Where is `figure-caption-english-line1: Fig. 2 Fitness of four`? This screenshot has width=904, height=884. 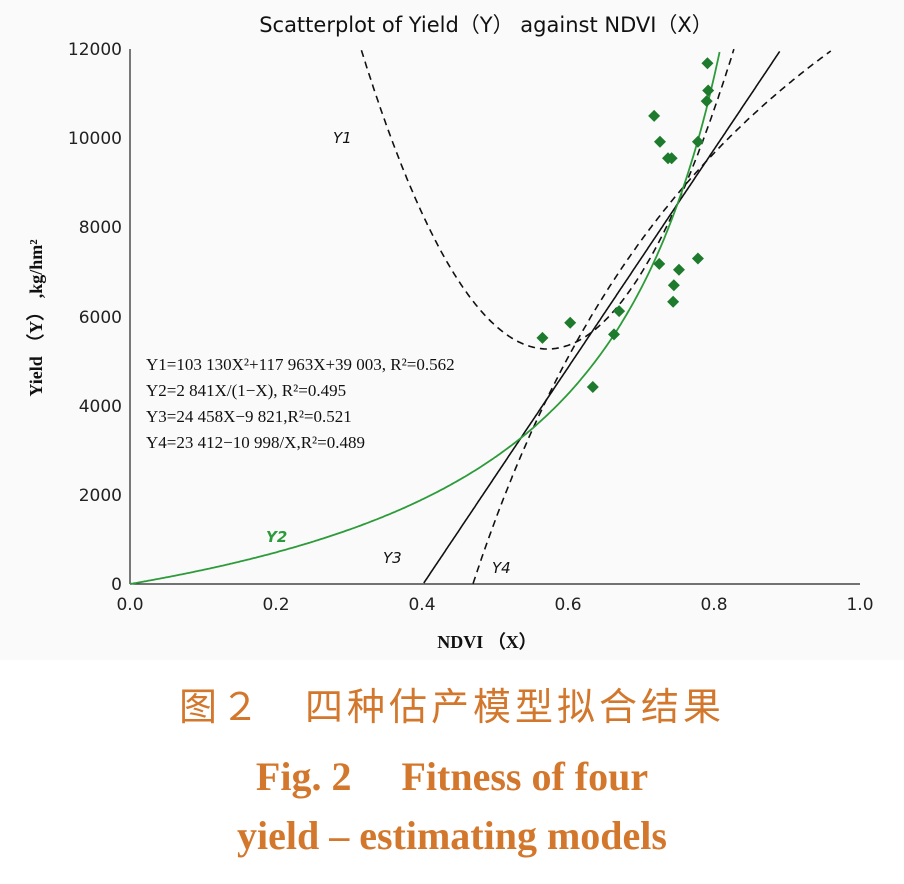 figure-caption-english-line1: Fig. 2 Fitness of four is located at coordinates (452, 776).